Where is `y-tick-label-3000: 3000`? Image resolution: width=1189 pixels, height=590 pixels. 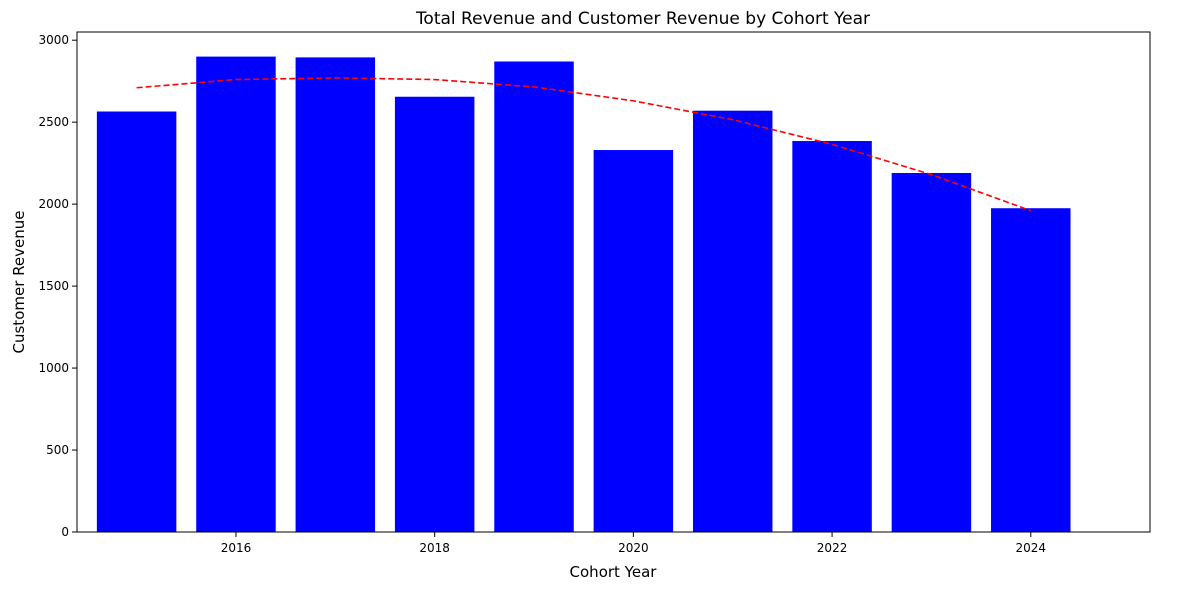
y-tick-label-3000: 3000 is located at coordinates (53, 40).